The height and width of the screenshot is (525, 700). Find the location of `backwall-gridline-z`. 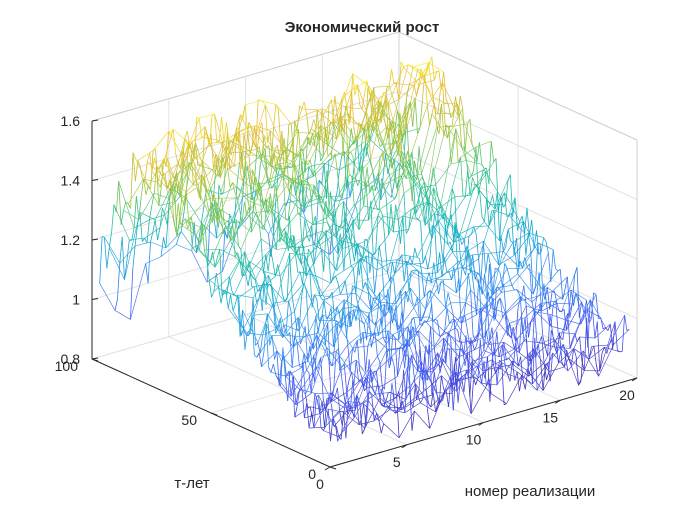

backwall-gridline-z is located at coordinates (245, 314).